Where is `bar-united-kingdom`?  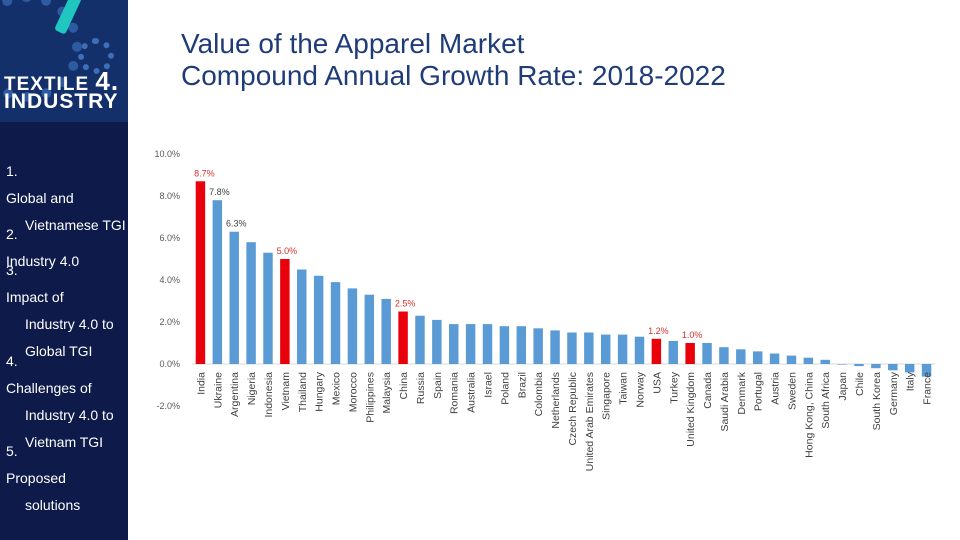
bar-united-kingdom is located at coordinates (690, 353).